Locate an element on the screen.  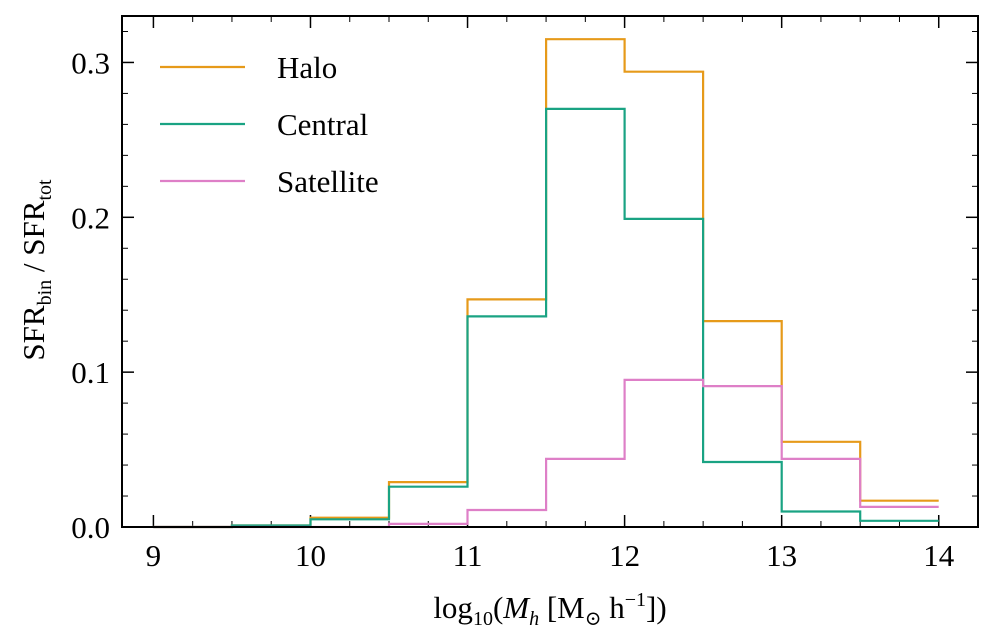
legend-satellite-label: Satellite is located at coordinates (328, 181).